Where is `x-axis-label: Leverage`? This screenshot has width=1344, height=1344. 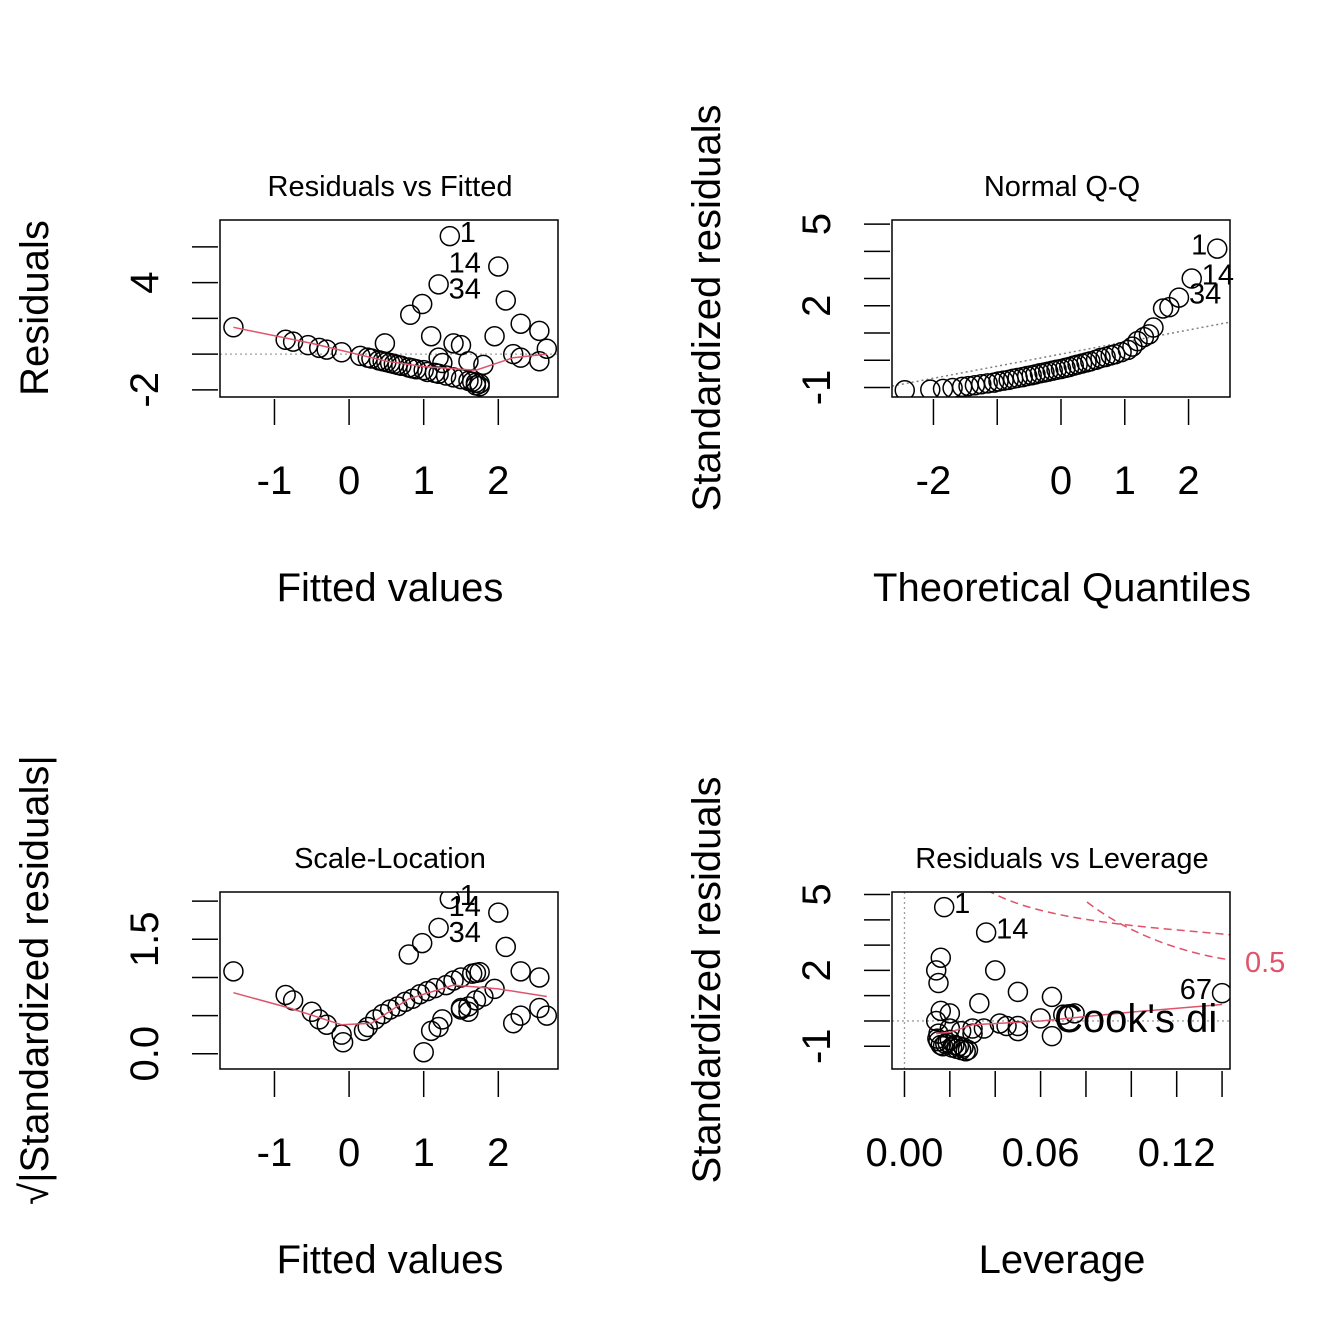 x-axis-label: Leverage is located at coordinates (1062, 1260).